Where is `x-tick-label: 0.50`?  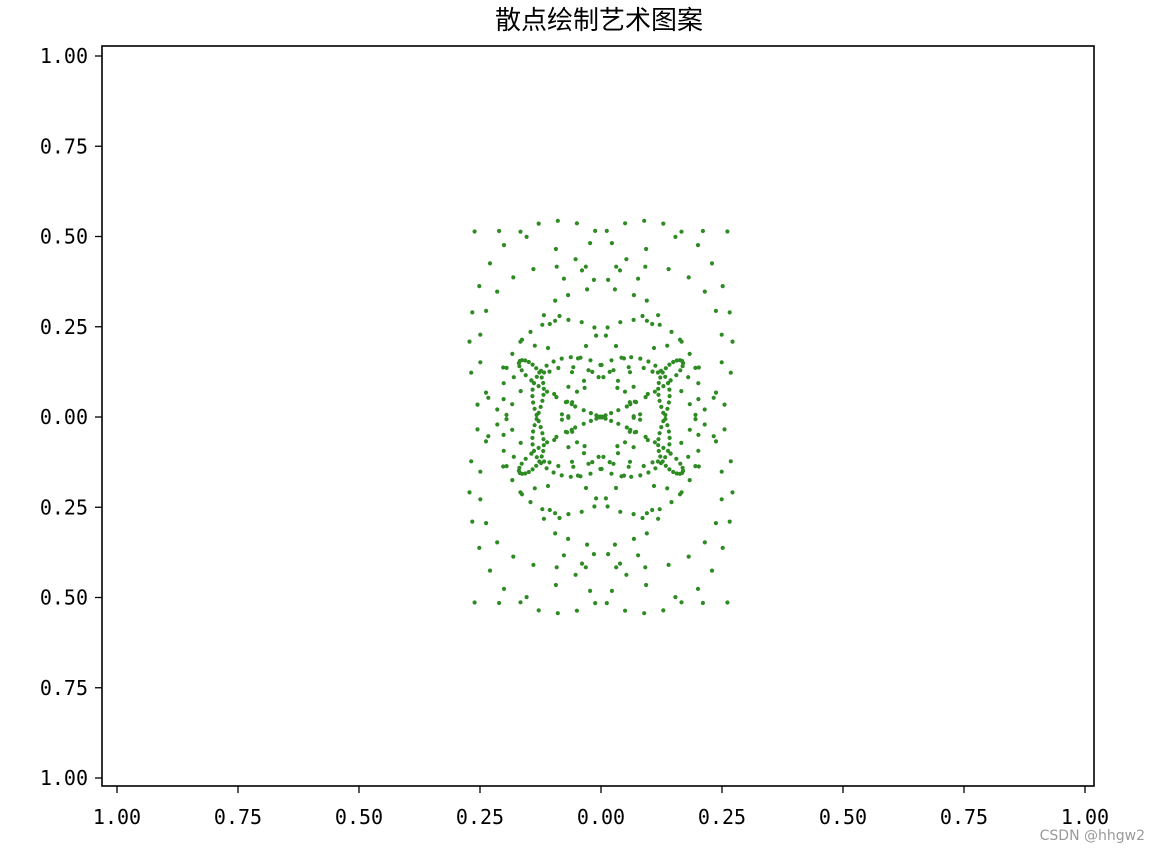 x-tick-label: 0.50 is located at coordinates (843, 817).